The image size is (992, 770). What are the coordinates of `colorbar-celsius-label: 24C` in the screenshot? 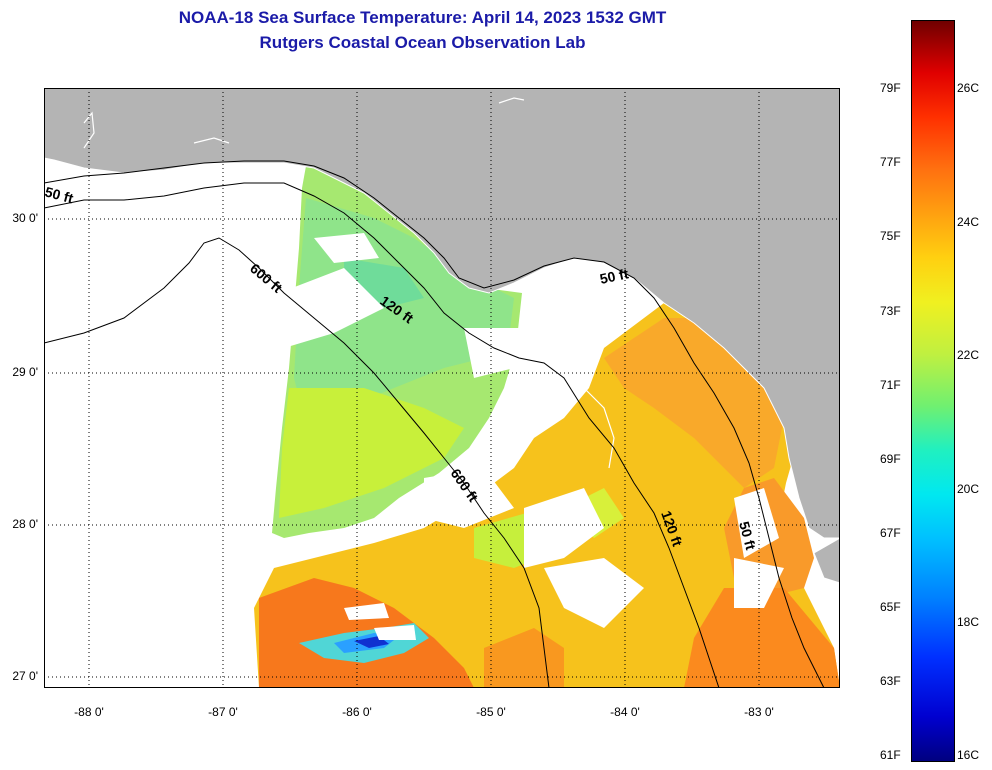 It's located at (968, 222).